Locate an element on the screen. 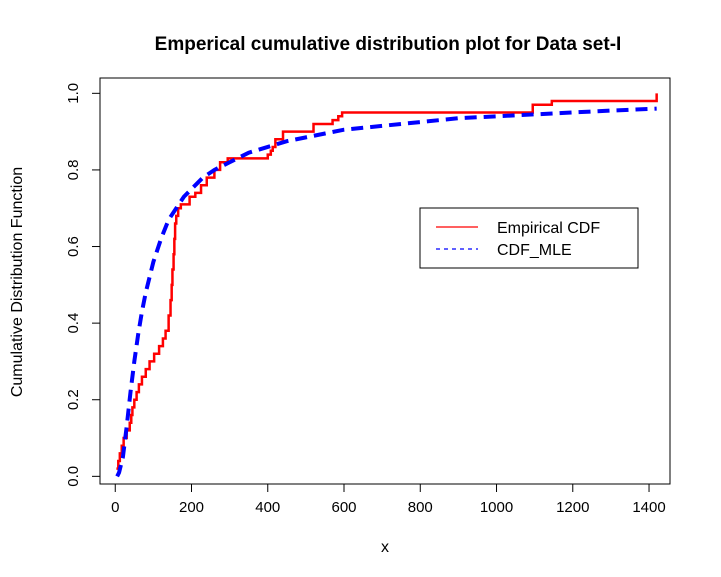 This screenshot has height=577, width=721. x-axis: 0 200 400 600 800 1000 1200 1400 is located at coordinates (388, 499).